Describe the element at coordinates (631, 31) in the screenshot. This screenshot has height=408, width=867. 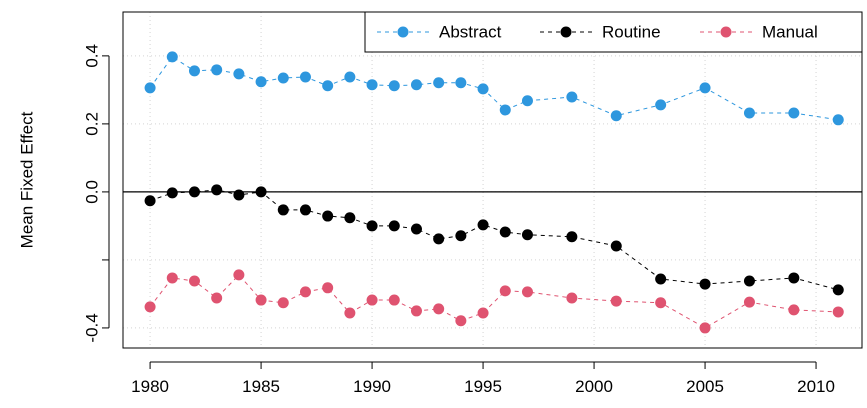
I see `legend-label: Routine` at that location.